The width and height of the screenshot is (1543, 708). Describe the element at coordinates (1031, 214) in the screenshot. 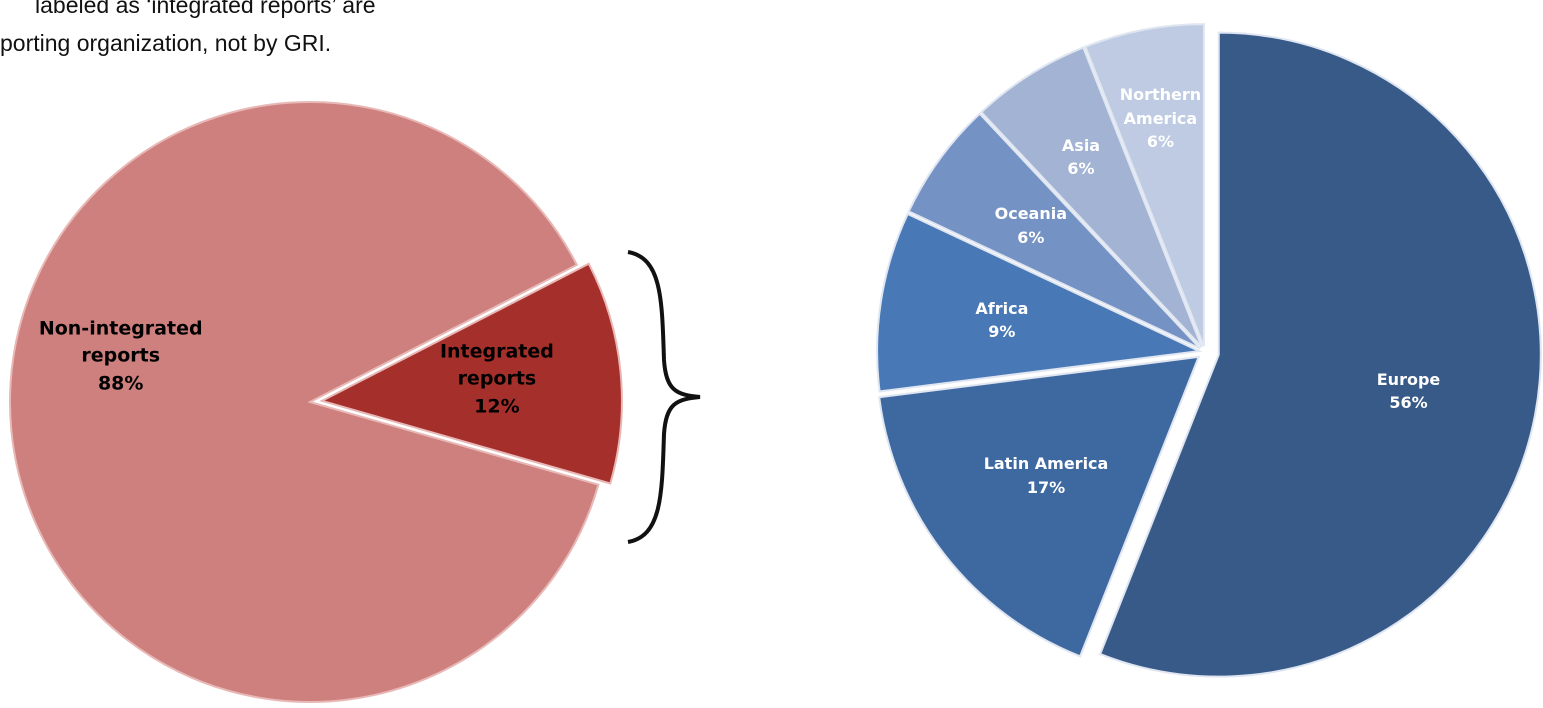

I see `slice-category: Oceania` at that location.